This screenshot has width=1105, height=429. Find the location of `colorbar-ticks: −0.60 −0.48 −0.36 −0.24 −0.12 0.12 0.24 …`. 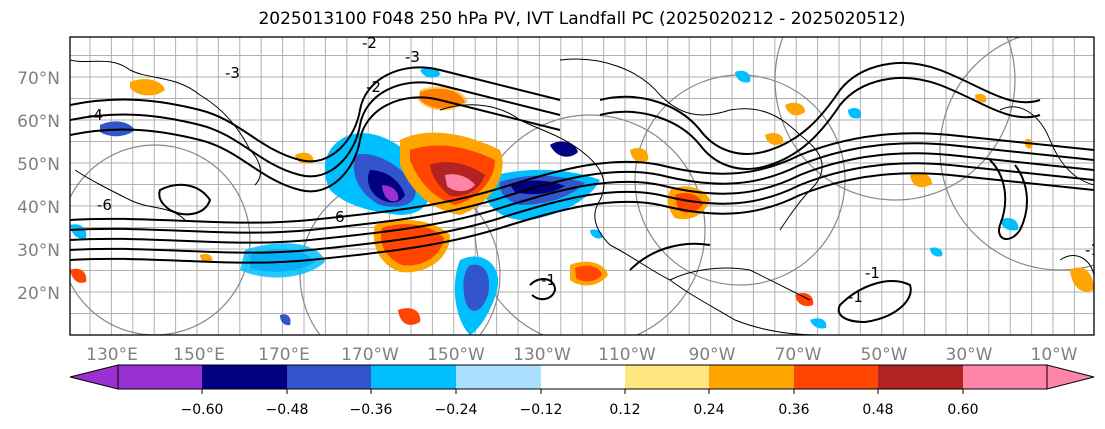

colorbar-ticks: −0.60 −0.48 −0.36 −0.24 −0.12 0.12 0.24 … is located at coordinates (580, 410).